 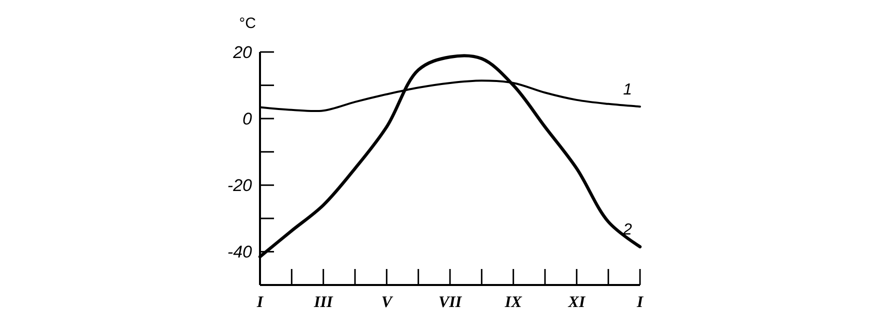 I want to click on x-tick-label: XI, so click(x=576, y=302).